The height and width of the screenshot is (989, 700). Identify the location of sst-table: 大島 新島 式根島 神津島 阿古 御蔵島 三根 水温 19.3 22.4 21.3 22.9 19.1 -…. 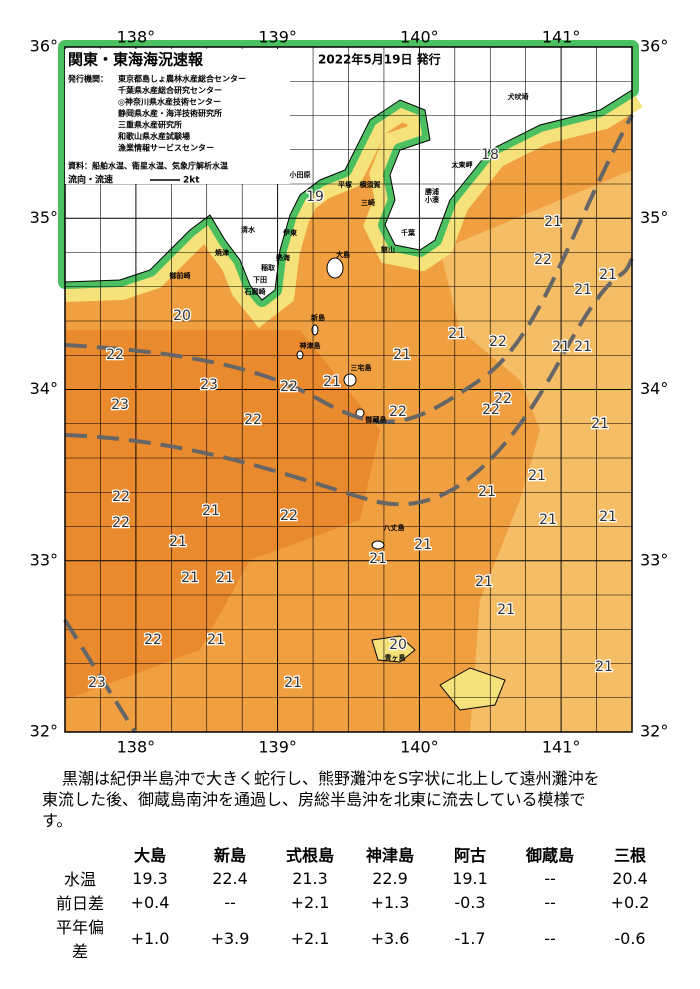
(360, 902).